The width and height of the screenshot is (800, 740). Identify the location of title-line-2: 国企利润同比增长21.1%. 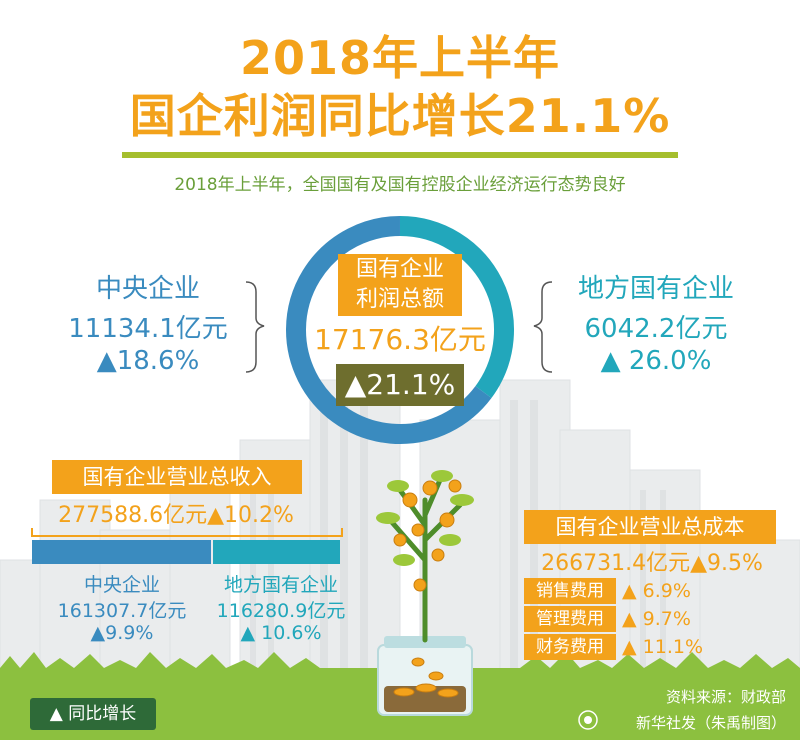
(400, 116).